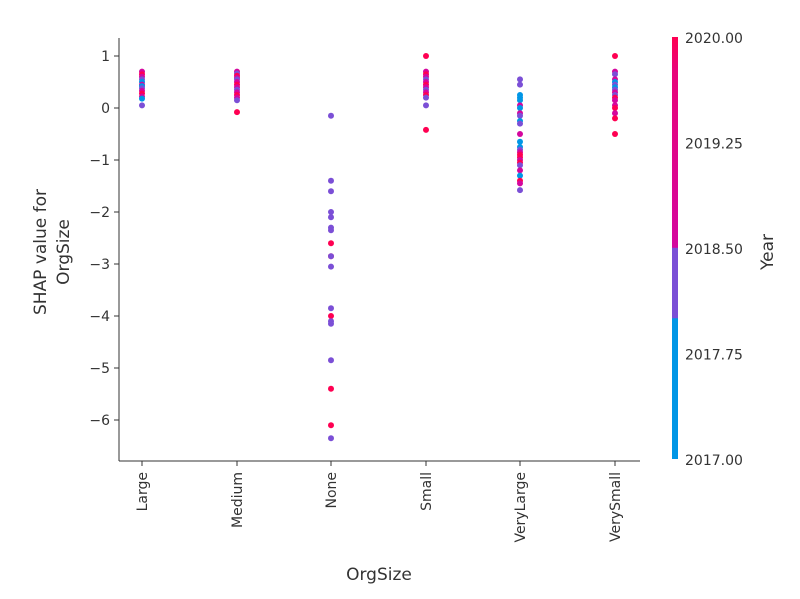  I want to click on x-tick-label: Medium, so click(238, 500).